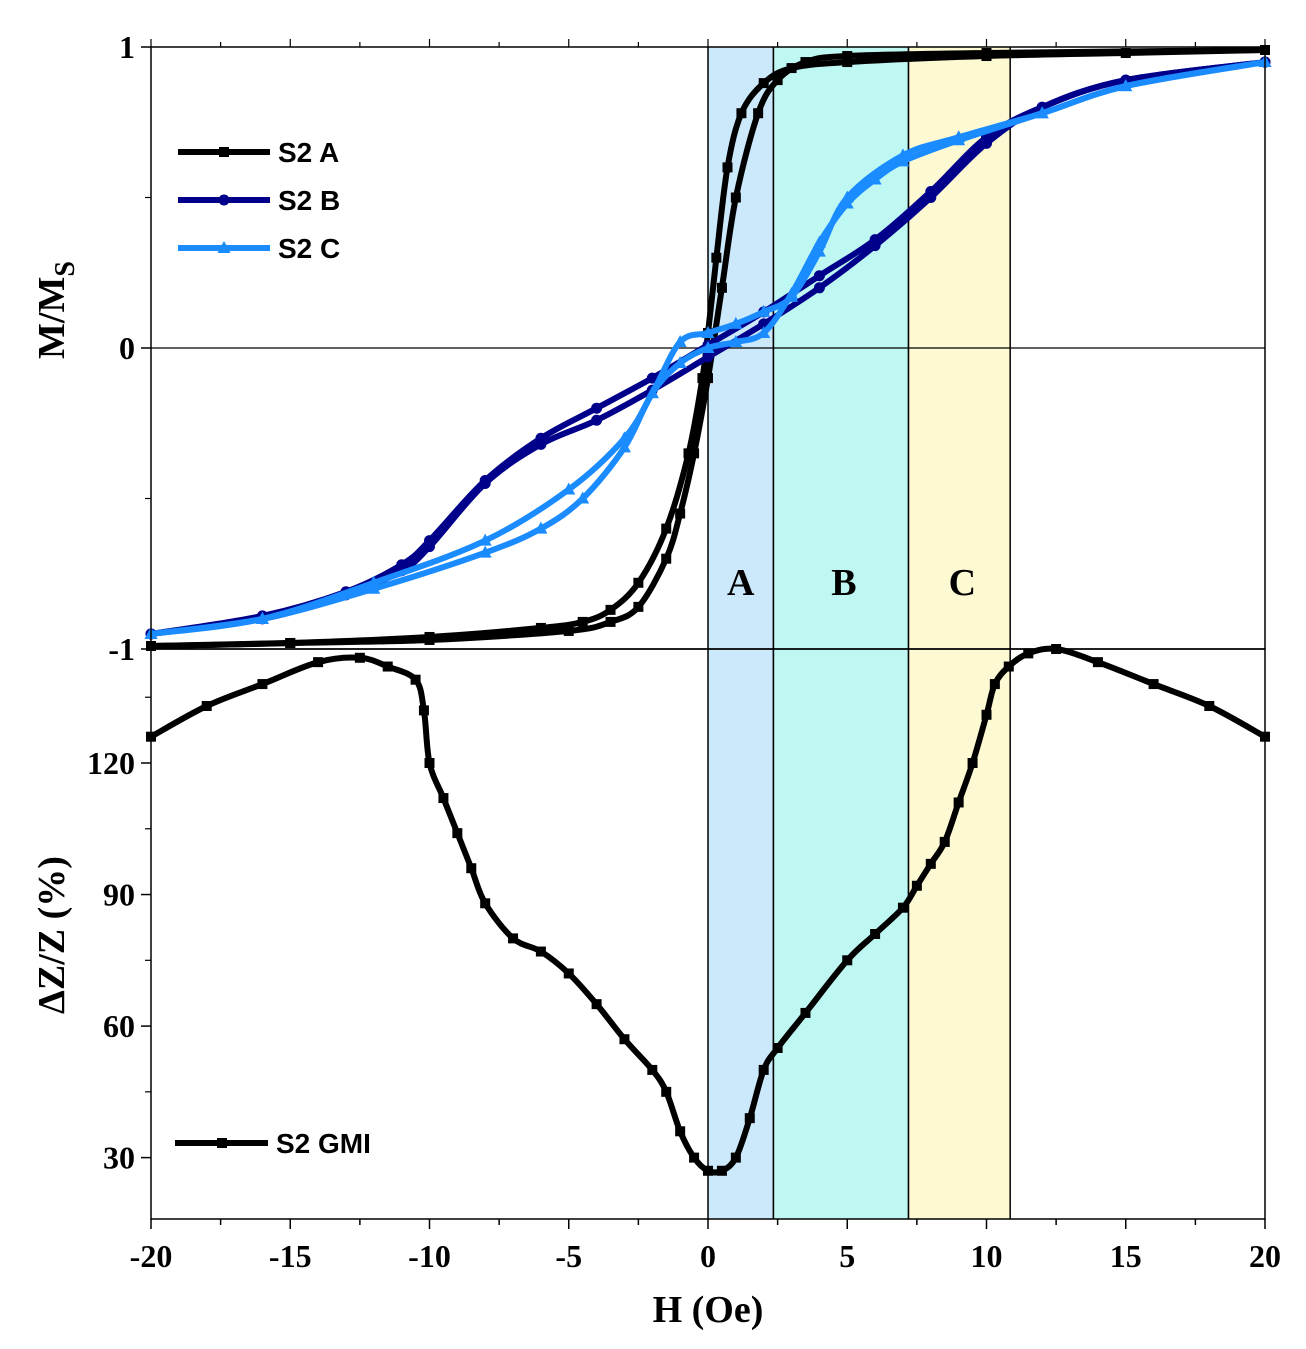  What do you see at coordinates (52, 318) in the screenshot?
I see `y-axis-title-main: M/M` at bounding box center [52, 318].